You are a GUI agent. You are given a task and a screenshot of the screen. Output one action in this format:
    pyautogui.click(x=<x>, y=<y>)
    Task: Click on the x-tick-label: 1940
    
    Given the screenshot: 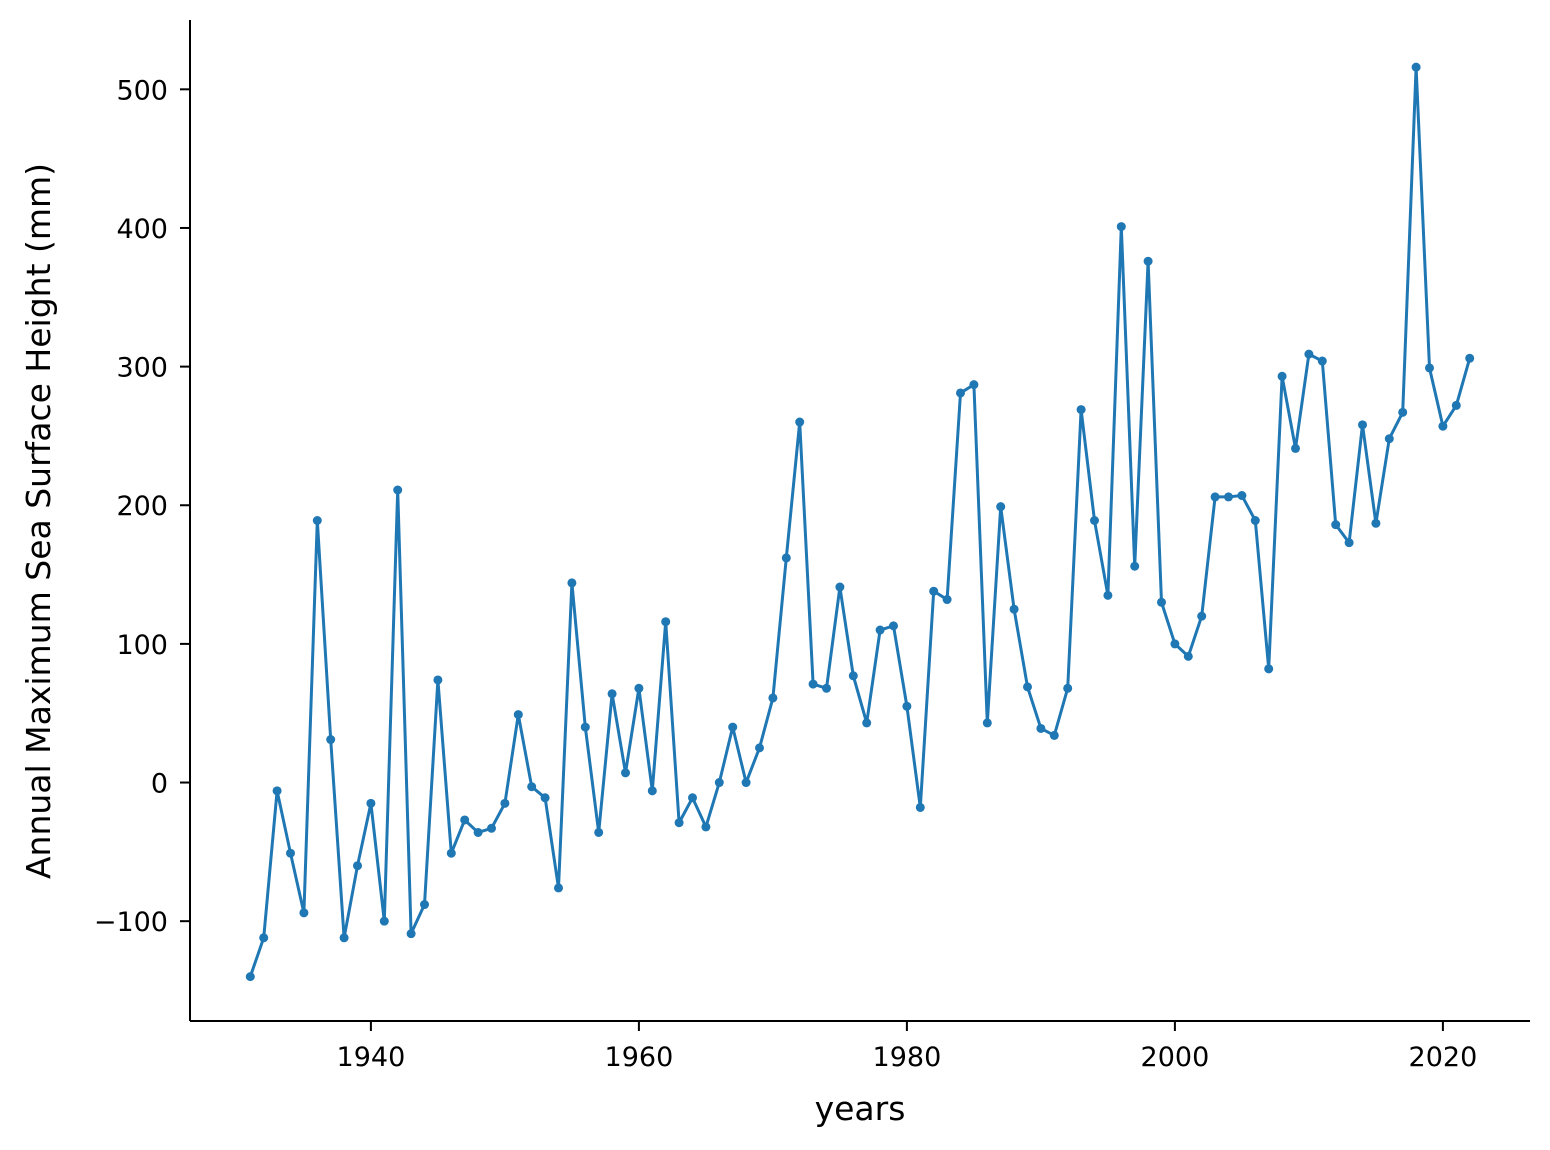 What is the action you would take?
    pyautogui.click(x=371, y=1057)
    